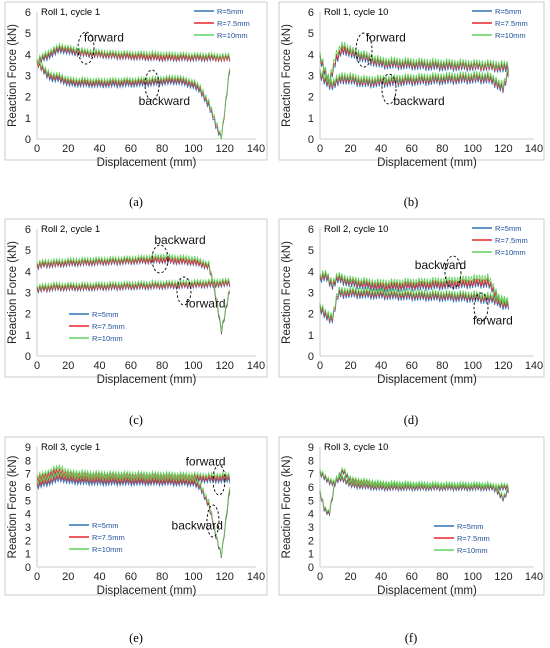 The height and width of the screenshot is (648, 550). What do you see at coordinates (70, 12) in the screenshot?
I see `panel-title: Roll 1, cycle 1` at bounding box center [70, 12].